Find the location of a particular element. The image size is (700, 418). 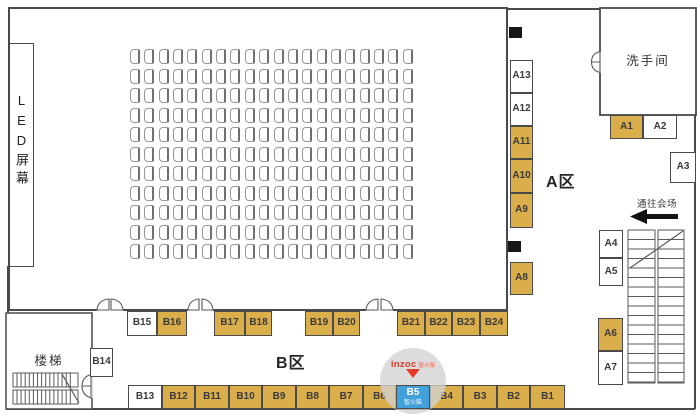

booth-label: A5 is located at coordinates (611, 271).